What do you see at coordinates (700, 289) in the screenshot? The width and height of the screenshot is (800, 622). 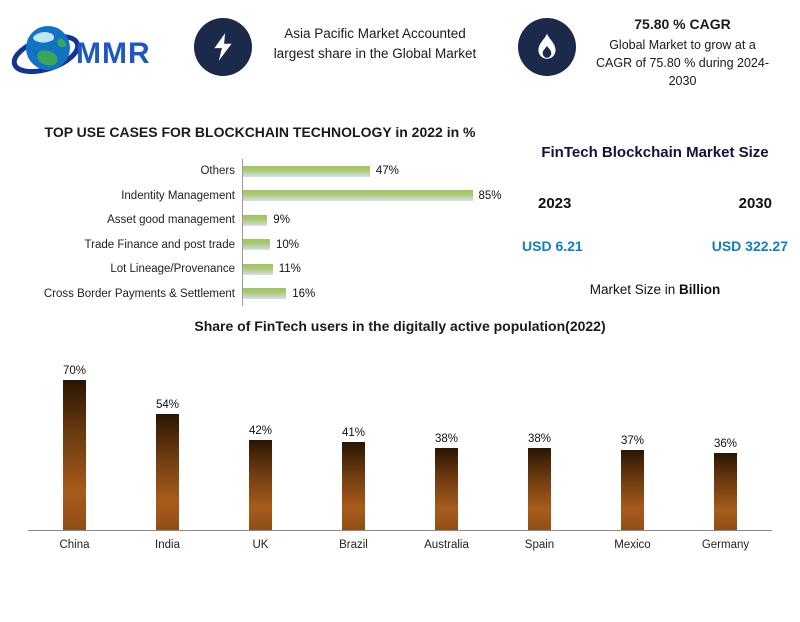 I see `market-size-note-unit: Billion` at bounding box center [700, 289].